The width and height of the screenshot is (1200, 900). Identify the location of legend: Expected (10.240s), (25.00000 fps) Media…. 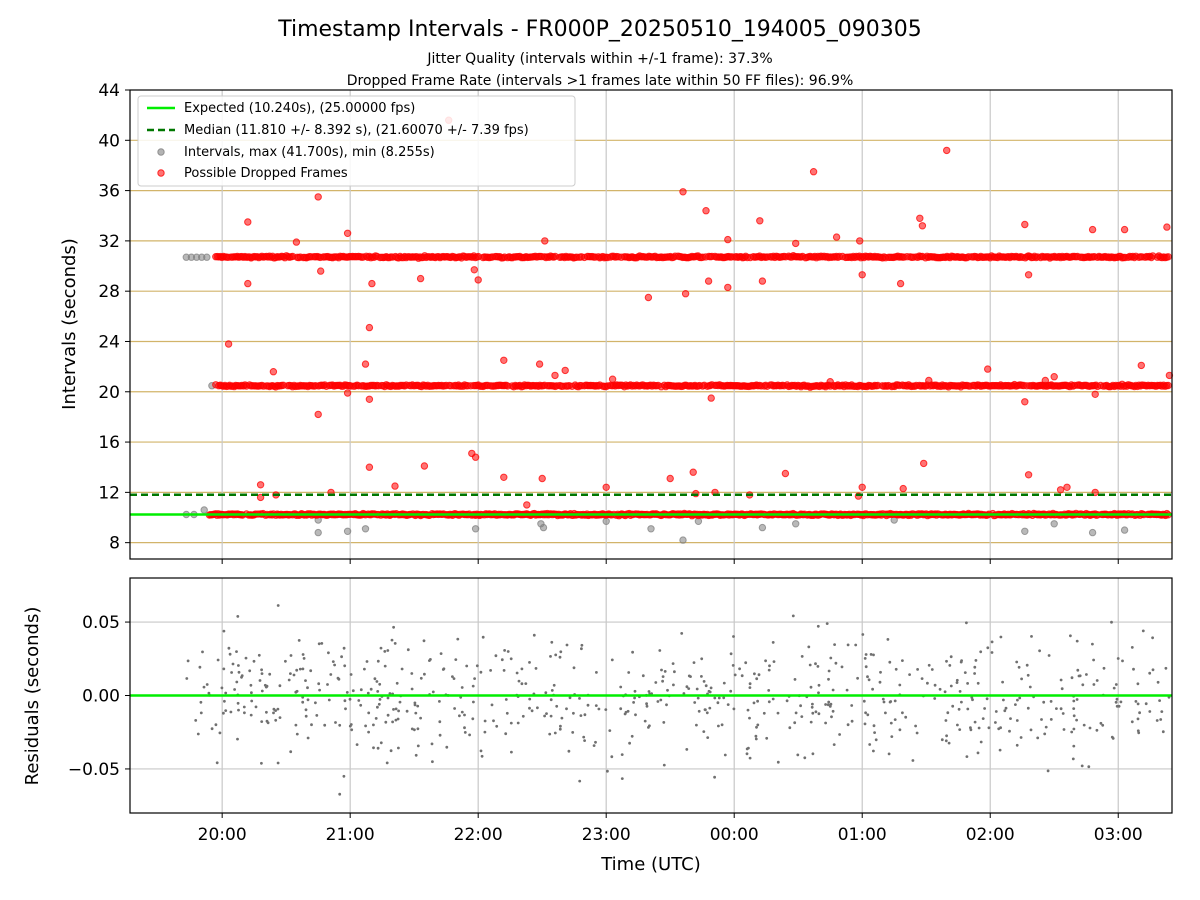
(356, 141).